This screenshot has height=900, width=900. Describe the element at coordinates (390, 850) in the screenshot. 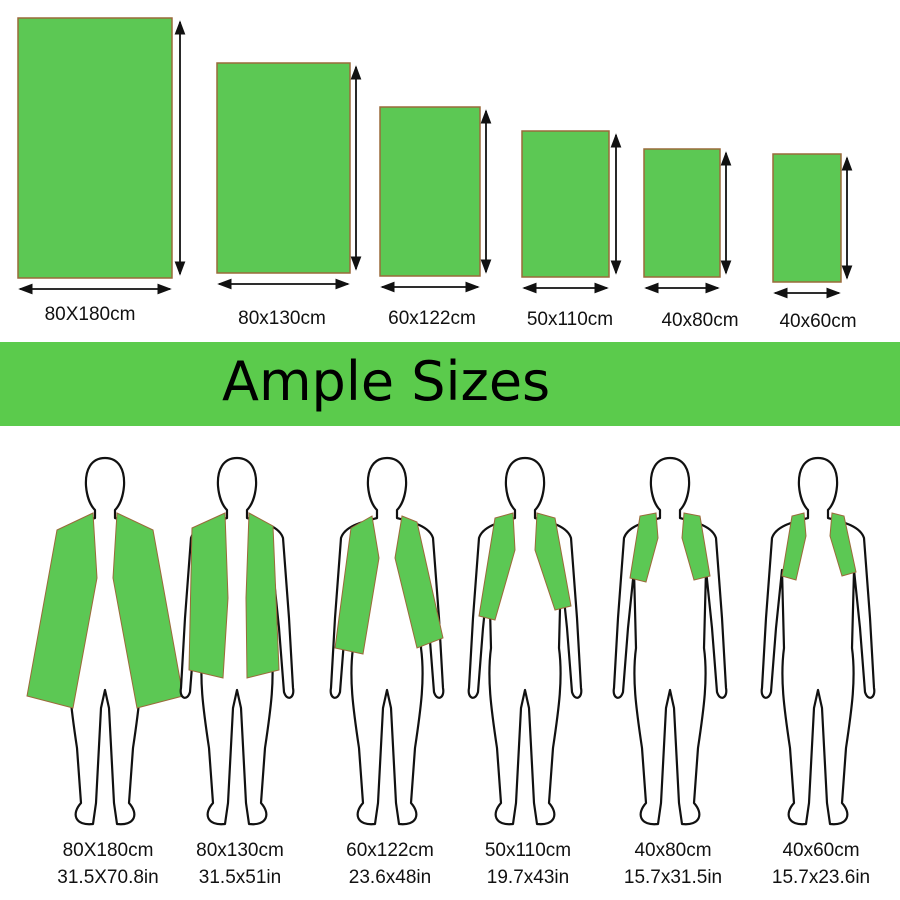

I see `size-cm-label: 60x122cm` at that location.